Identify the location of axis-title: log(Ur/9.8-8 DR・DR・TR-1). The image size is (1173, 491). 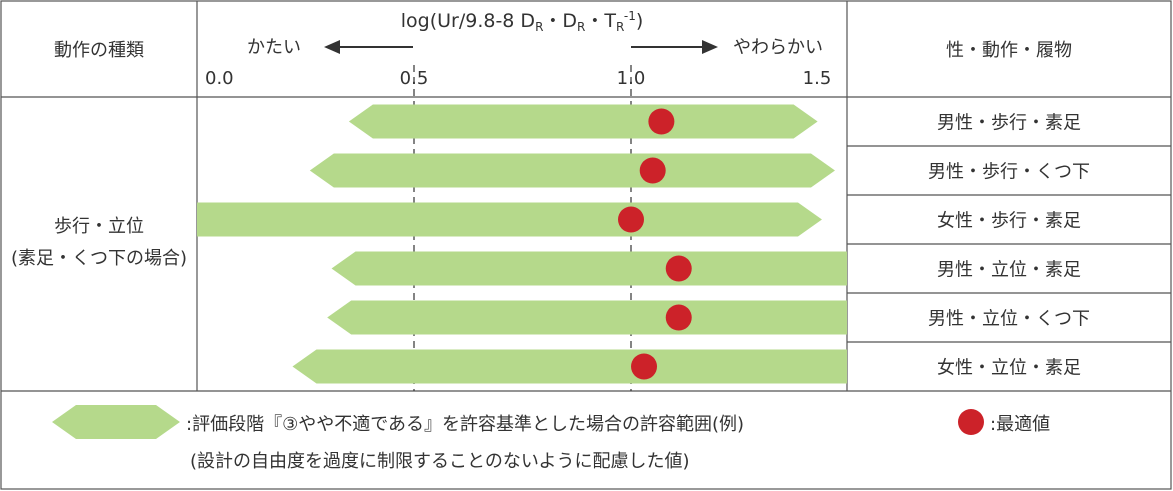
(522, 21).